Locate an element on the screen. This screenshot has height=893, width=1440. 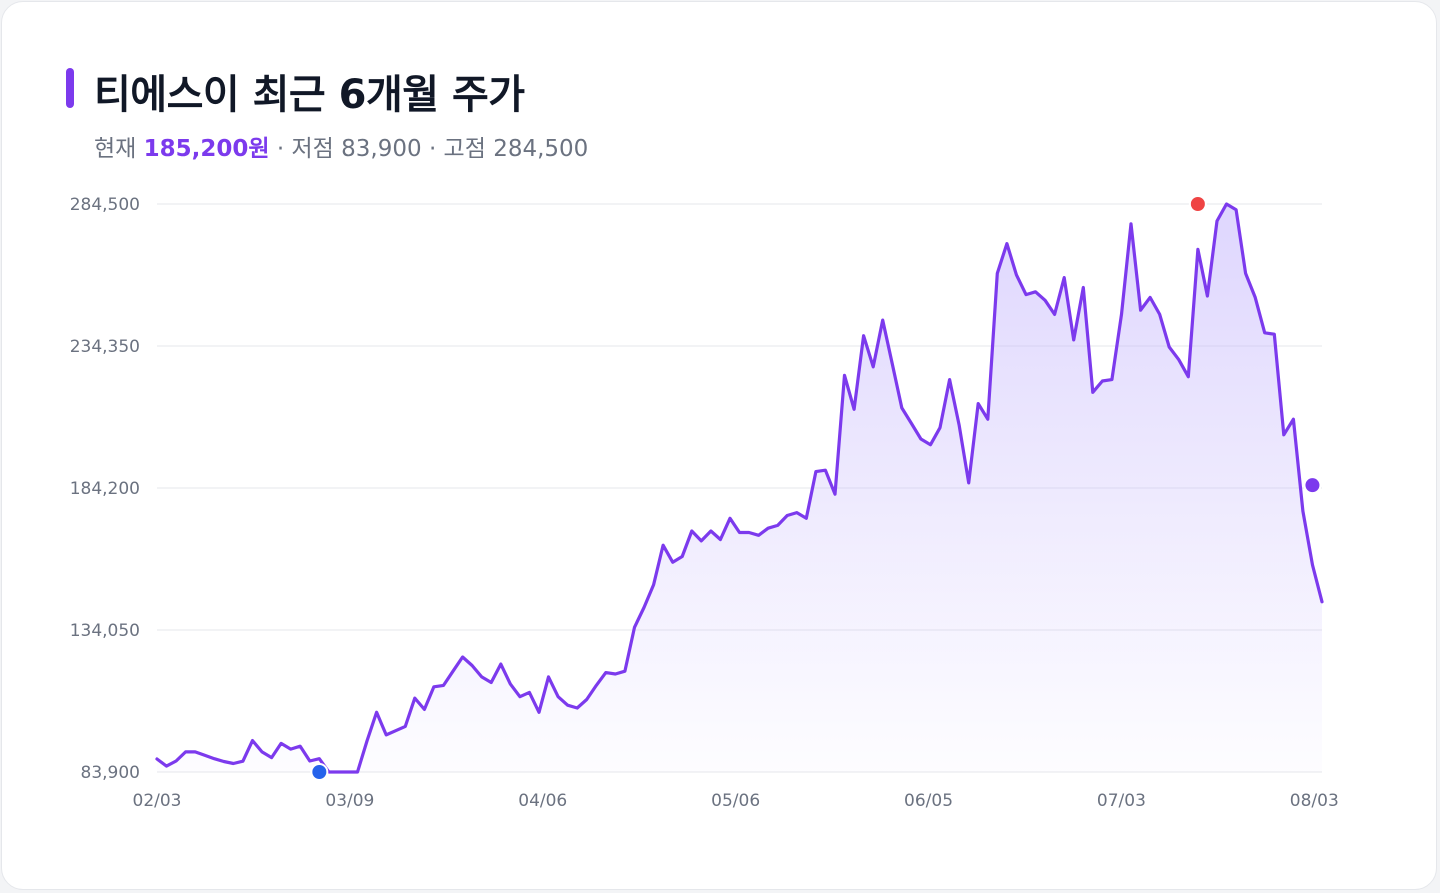
high-price: 284,500 is located at coordinates (541, 149).